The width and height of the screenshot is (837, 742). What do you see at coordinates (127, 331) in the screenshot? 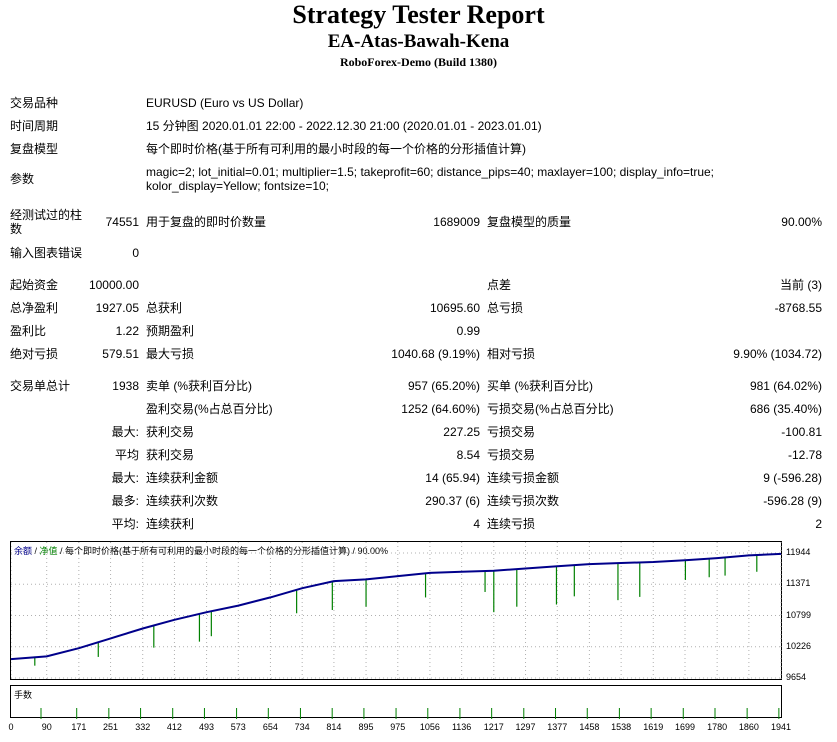
I see `profit-factor-value: 1.22` at bounding box center [127, 331].